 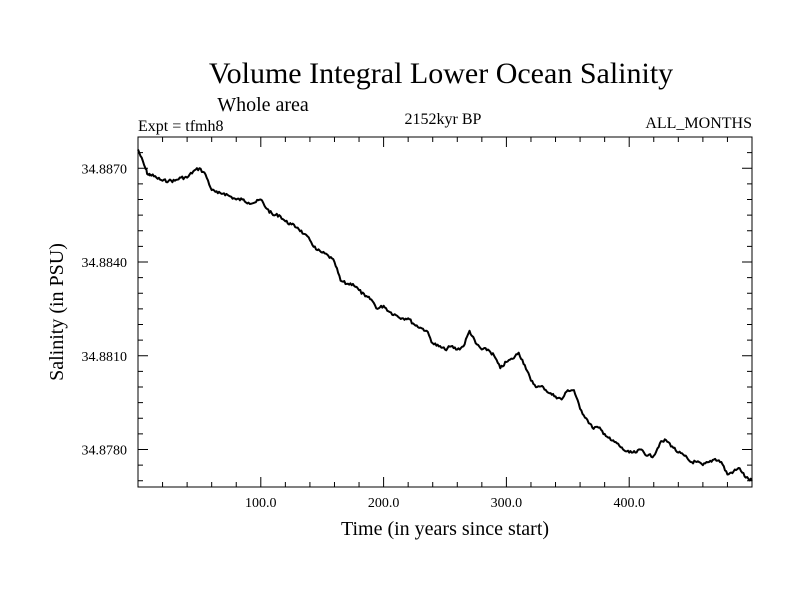 I want to click on period-label: 2152kyr BP, so click(x=443, y=119).